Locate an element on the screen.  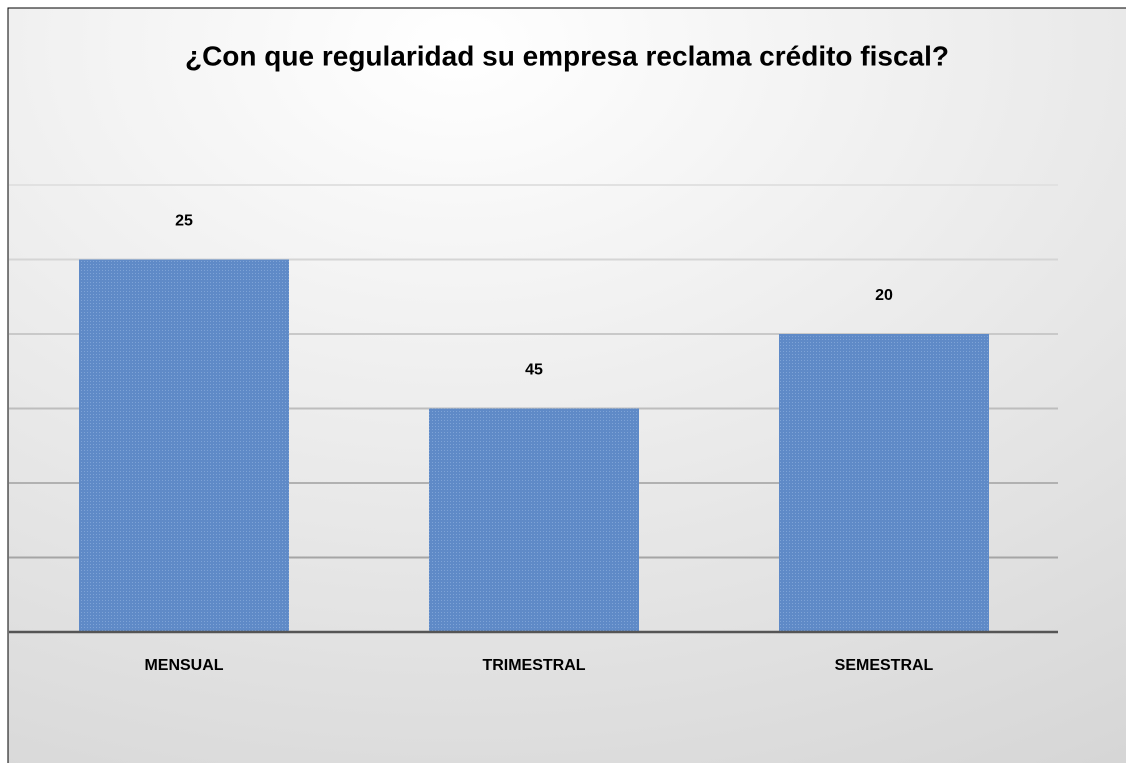
data-label: 25 is located at coordinates (184, 221).